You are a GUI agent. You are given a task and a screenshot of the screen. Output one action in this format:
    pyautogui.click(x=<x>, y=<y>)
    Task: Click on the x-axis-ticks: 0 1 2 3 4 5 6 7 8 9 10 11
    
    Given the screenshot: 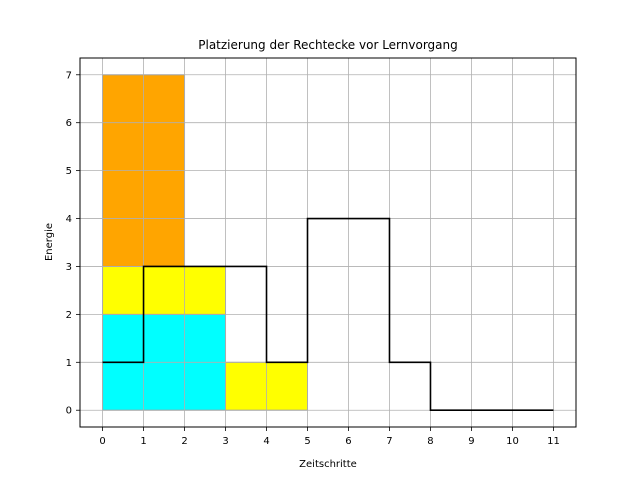 What is the action you would take?
    pyautogui.click(x=329, y=437)
    